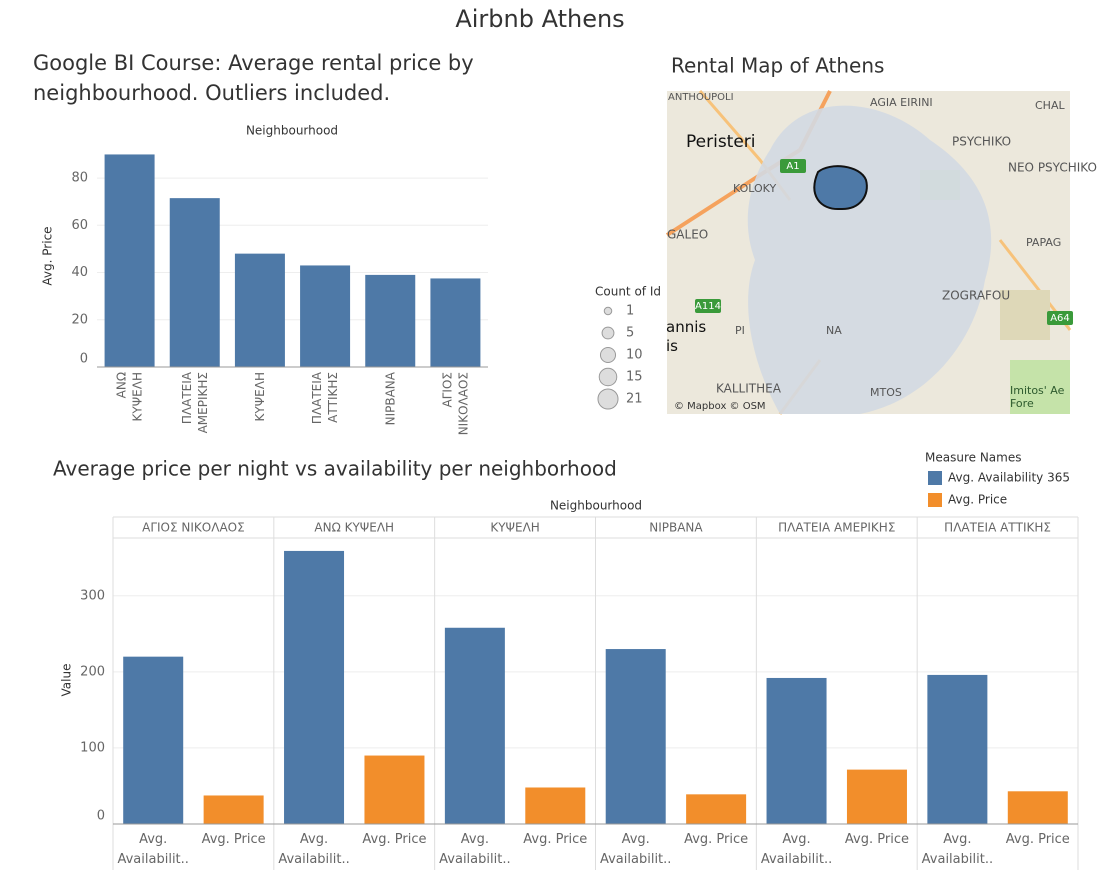 The width and height of the screenshot is (1100, 879). I want to click on map-label: Imitos' Ae Fore, so click(1037, 397).